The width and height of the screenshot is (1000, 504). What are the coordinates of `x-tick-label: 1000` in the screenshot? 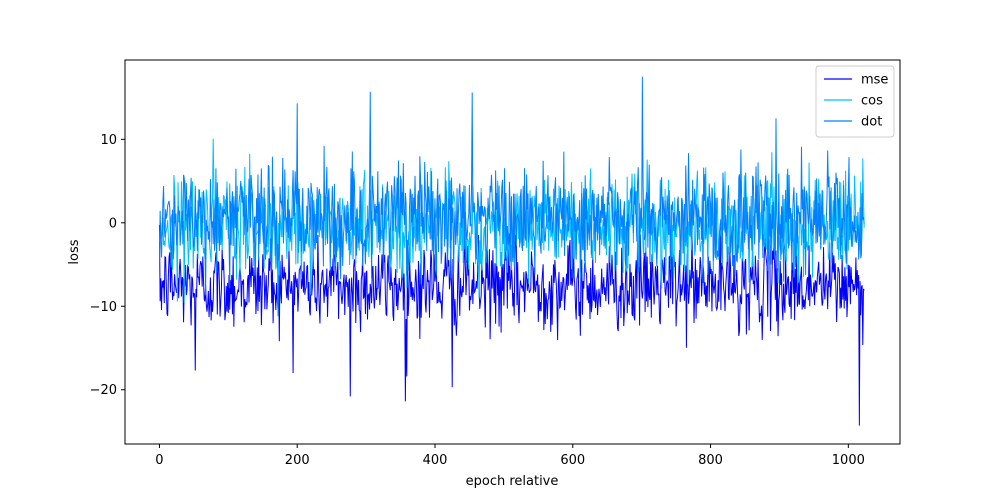 It's located at (848, 460).